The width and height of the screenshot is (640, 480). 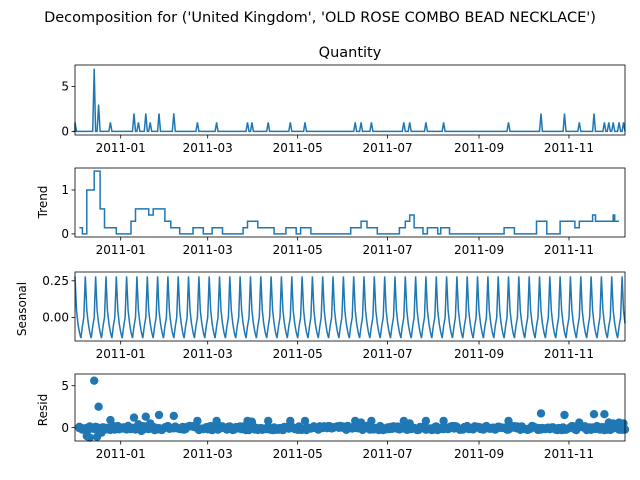 What do you see at coordinates (22, 309) in the screenshot?
I see `panel-seasonal-ylabel: Seasonal` at bounding box center [22, 309].